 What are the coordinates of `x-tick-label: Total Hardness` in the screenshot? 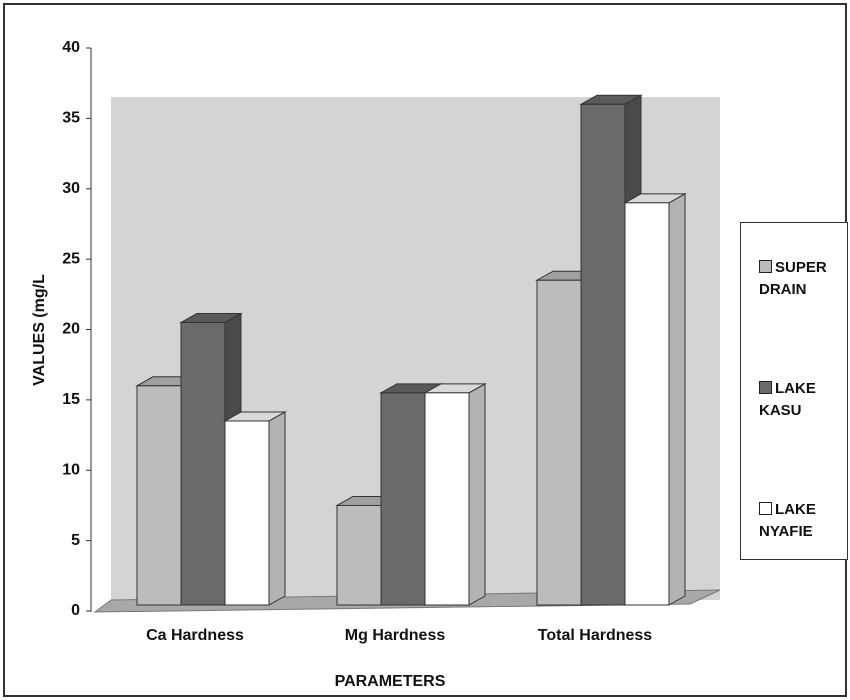 It's located at (595, 635).